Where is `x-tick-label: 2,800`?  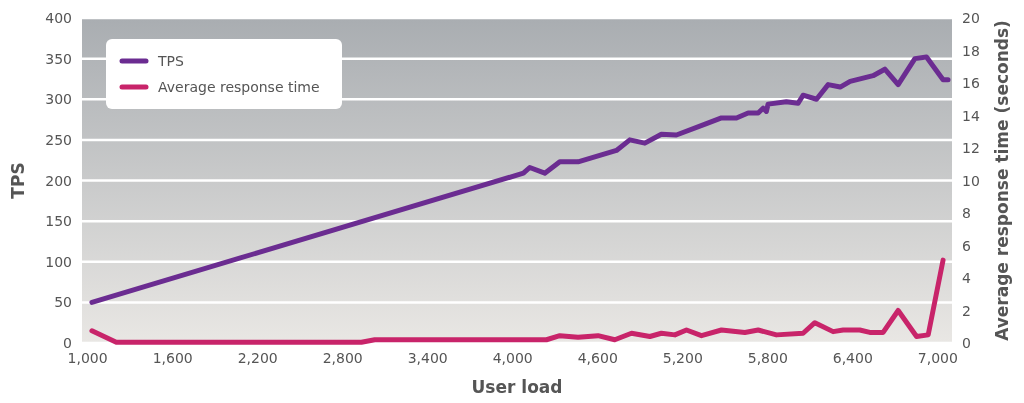
x-tick-label: 2,800 is located at coordinates (342, 358).